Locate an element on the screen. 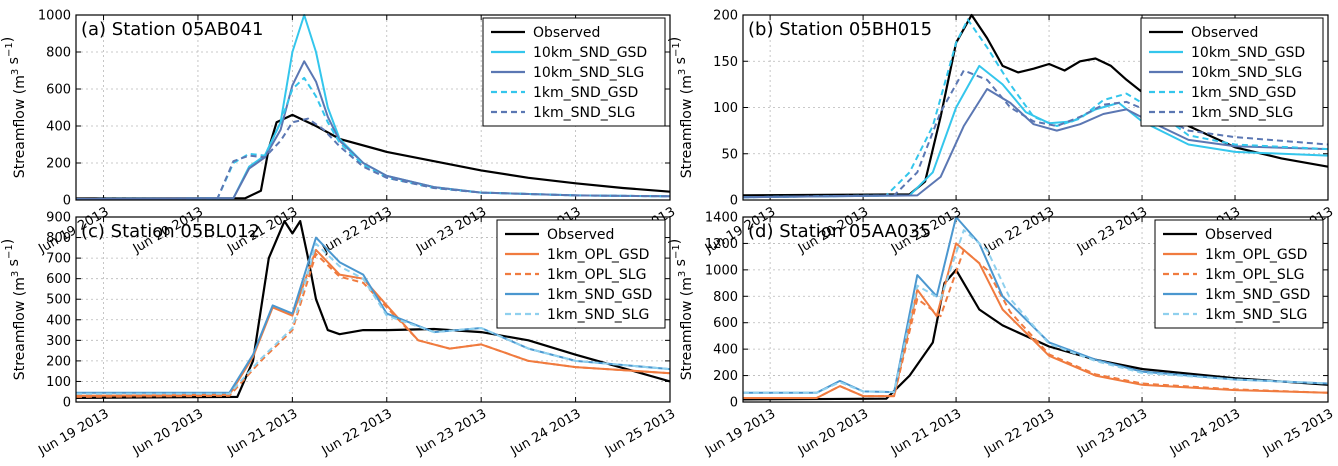 The height and width of the screenshot is (466, 1338). y-tick-label: 500 is located at coordinates (58, 300).